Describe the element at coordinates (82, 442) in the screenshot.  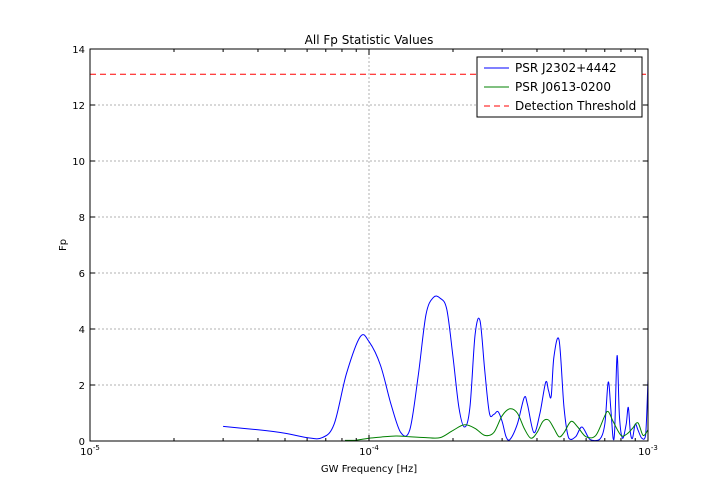
I see `y-tick-label: 0` at that location.